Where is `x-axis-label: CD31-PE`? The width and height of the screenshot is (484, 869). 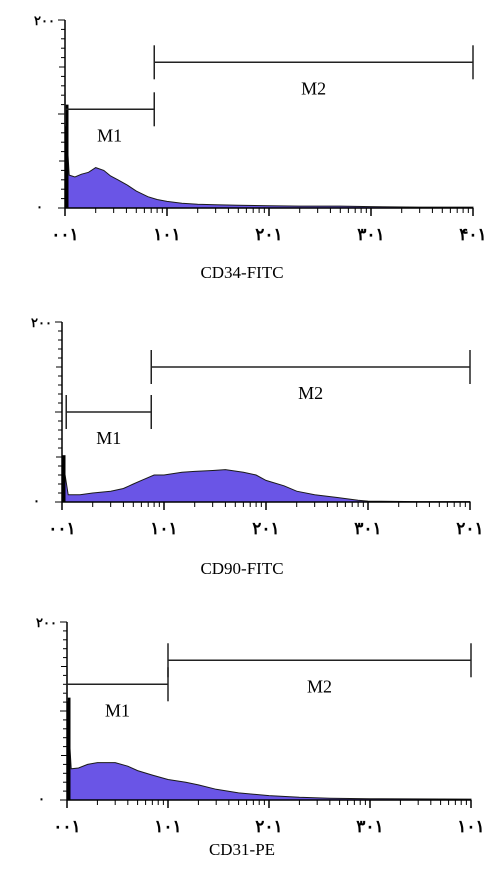 x-axis-label: CD31-PE is located at coordinates (242, 849).